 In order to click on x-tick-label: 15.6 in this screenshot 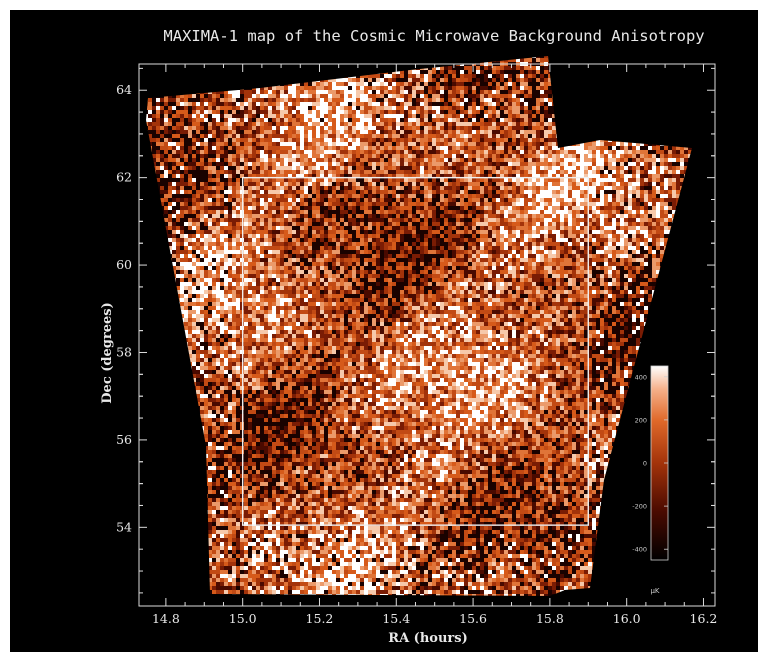, I will do `click(473, 618)`.